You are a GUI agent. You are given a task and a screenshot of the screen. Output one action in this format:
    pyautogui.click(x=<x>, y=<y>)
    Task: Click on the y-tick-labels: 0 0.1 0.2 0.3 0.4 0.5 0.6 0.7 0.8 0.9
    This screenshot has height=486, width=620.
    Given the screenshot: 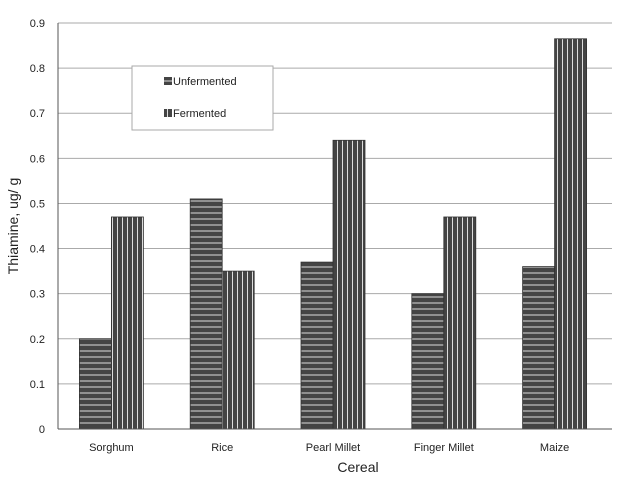 What is the action you would take?
    pyautogui.click(x=37, y=227)
    